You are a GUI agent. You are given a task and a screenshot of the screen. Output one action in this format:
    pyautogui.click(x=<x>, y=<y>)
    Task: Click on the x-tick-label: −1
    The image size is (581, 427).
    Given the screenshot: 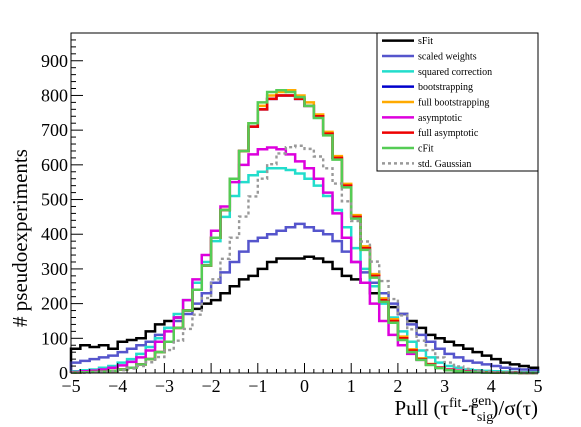 What is the action you would take?
    pyautogui.click(x=257, y=386)
    